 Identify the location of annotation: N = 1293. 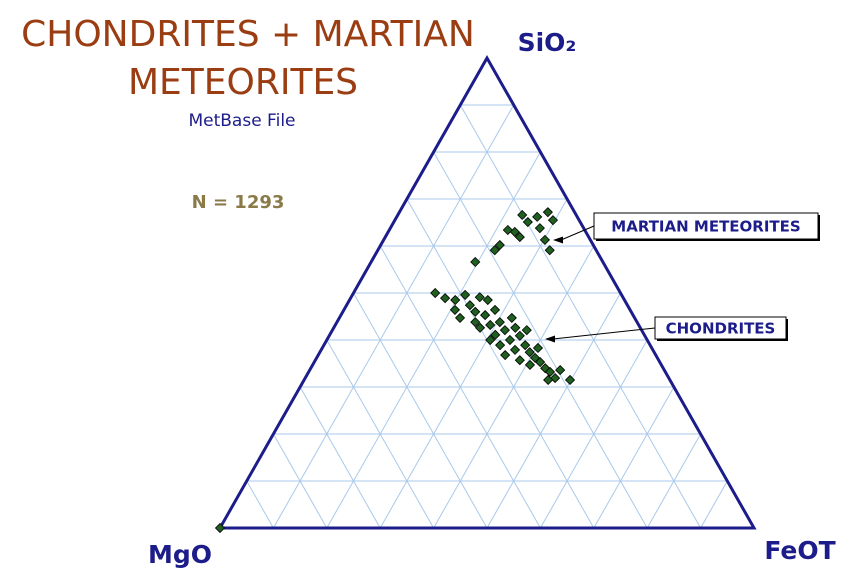
(238, 202).